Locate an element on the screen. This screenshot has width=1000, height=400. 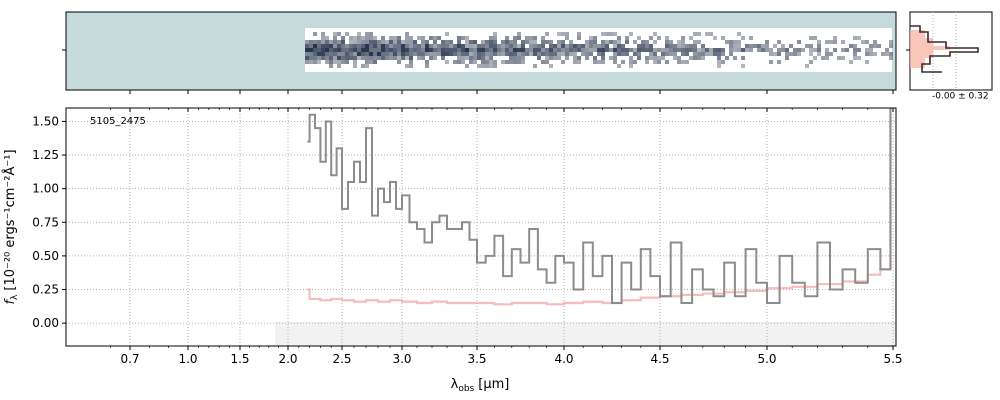
lowband-shade is located at coordinates (585, 334).